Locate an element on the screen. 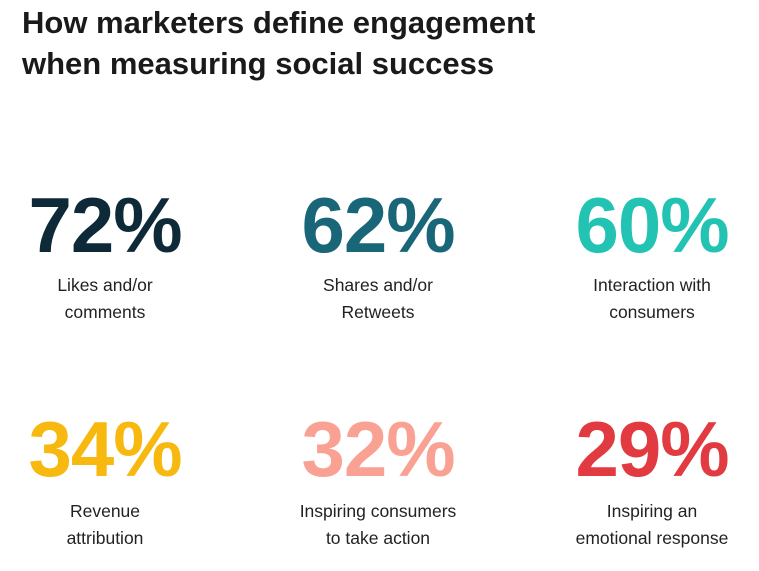 This screenshot has height=571, width=759. title-line: How marketers define engagement is located at coordinates (278, 22).